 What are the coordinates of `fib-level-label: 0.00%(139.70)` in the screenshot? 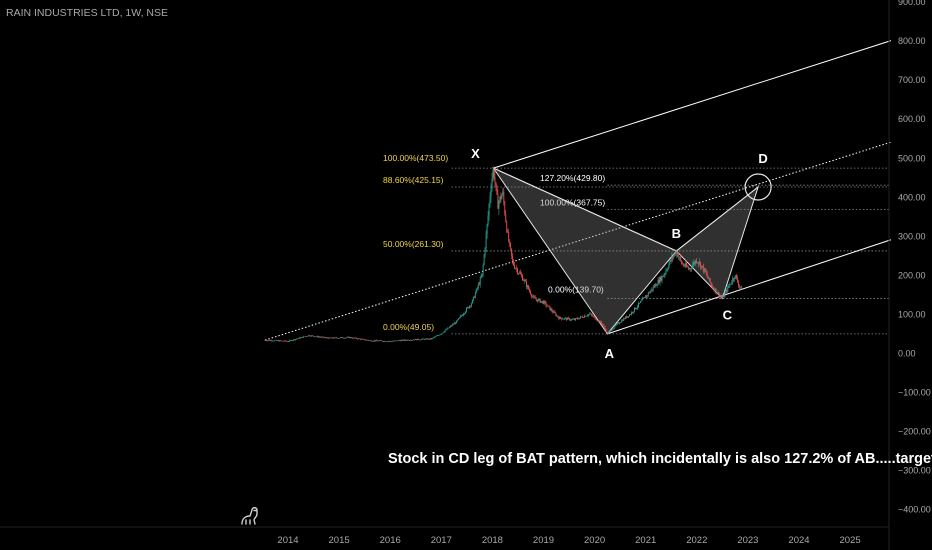 It's located at (576, 289).